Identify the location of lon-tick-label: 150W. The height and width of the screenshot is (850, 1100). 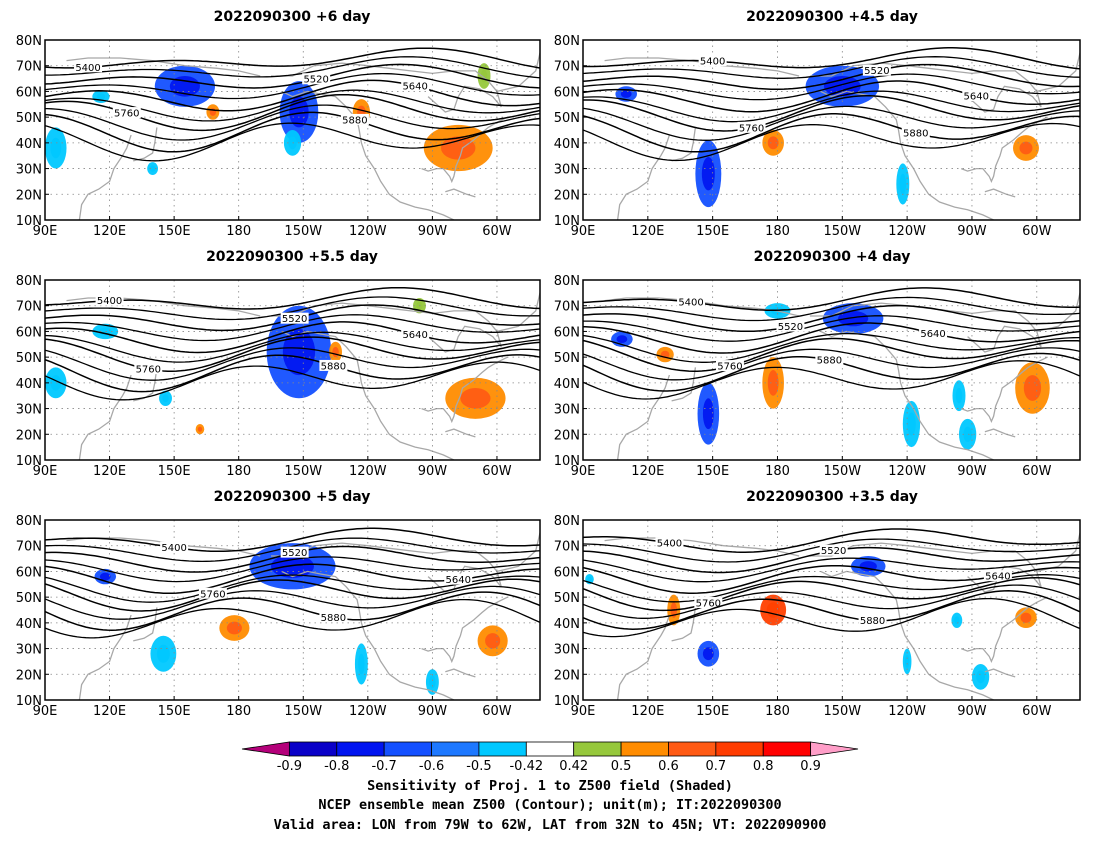
(303, 711).